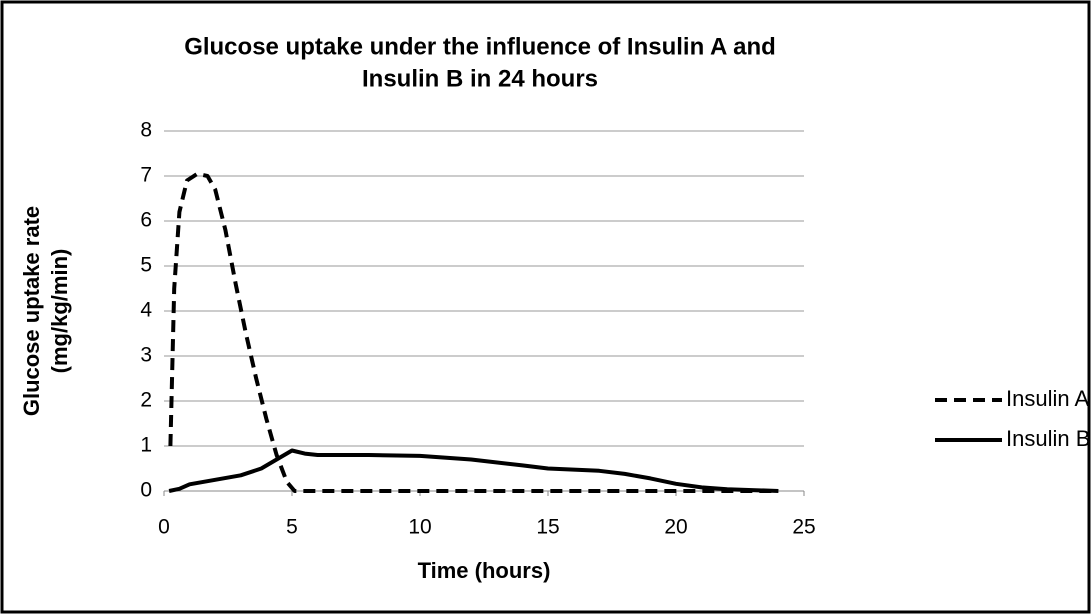 The width and height of the screenshot is (1092, 615). Describe the element at coordinates (484, 570) in the screenshot. I see `x-axis-title: Time (hours)` at that location.